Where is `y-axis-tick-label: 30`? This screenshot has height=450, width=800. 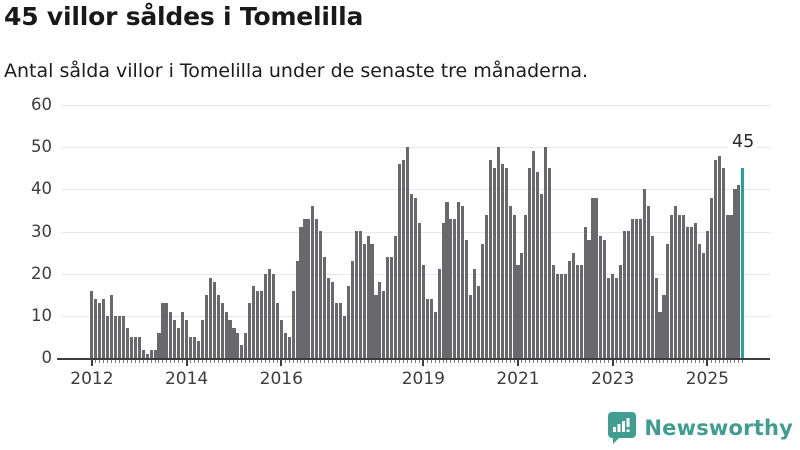 y-axis-tick-label: 30 is located at coordinates (41, 231).